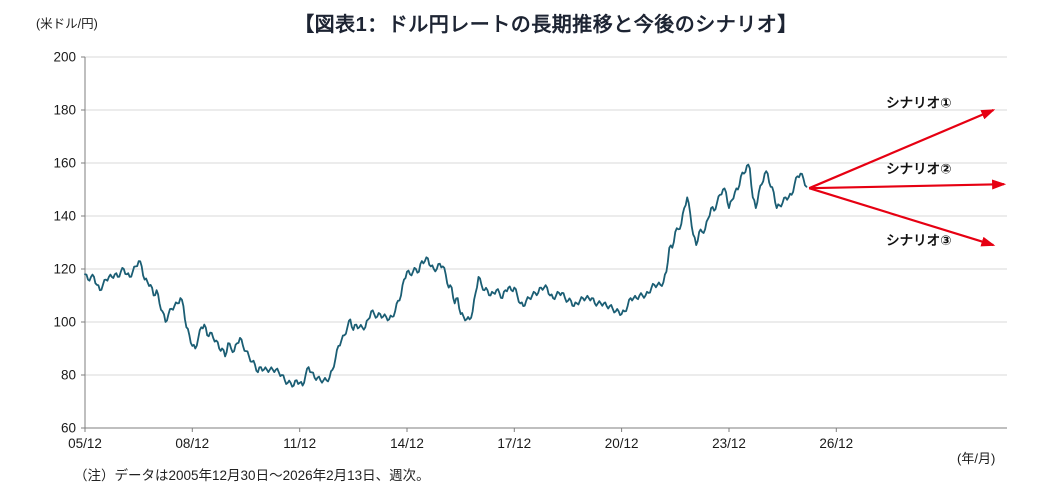  What do you see at coordinates (192, 443) in the screenshot?
I see `x-tick-label: 08/12` at bounding box center [192, 443].